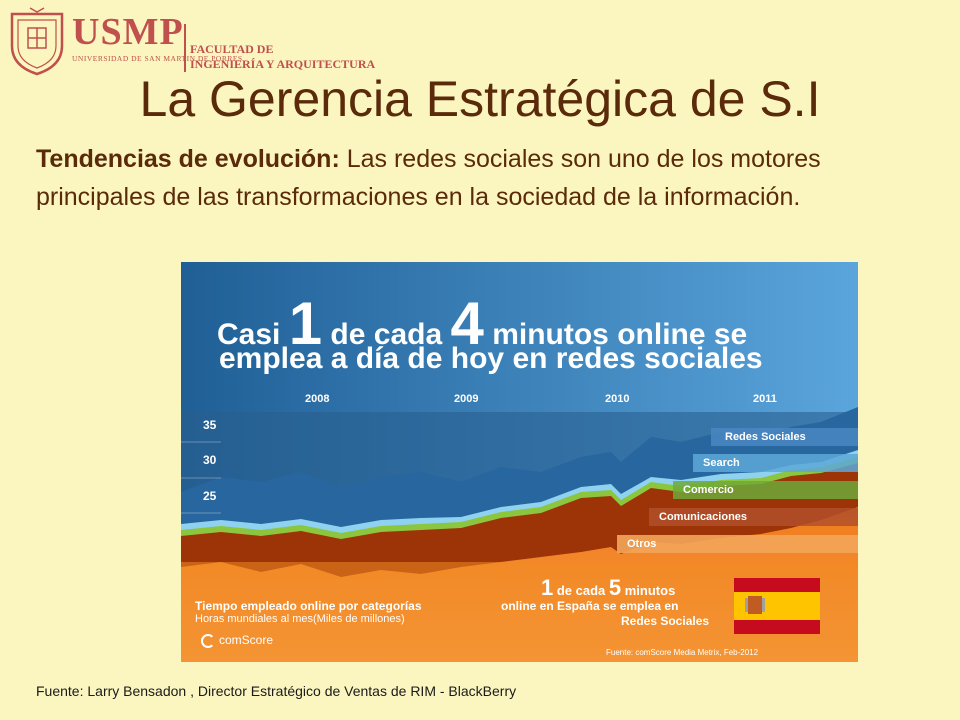 Image resolution: width=960 pixels, height=720 pixels. I want to click on brand-name: USMP, so click(128, 32).